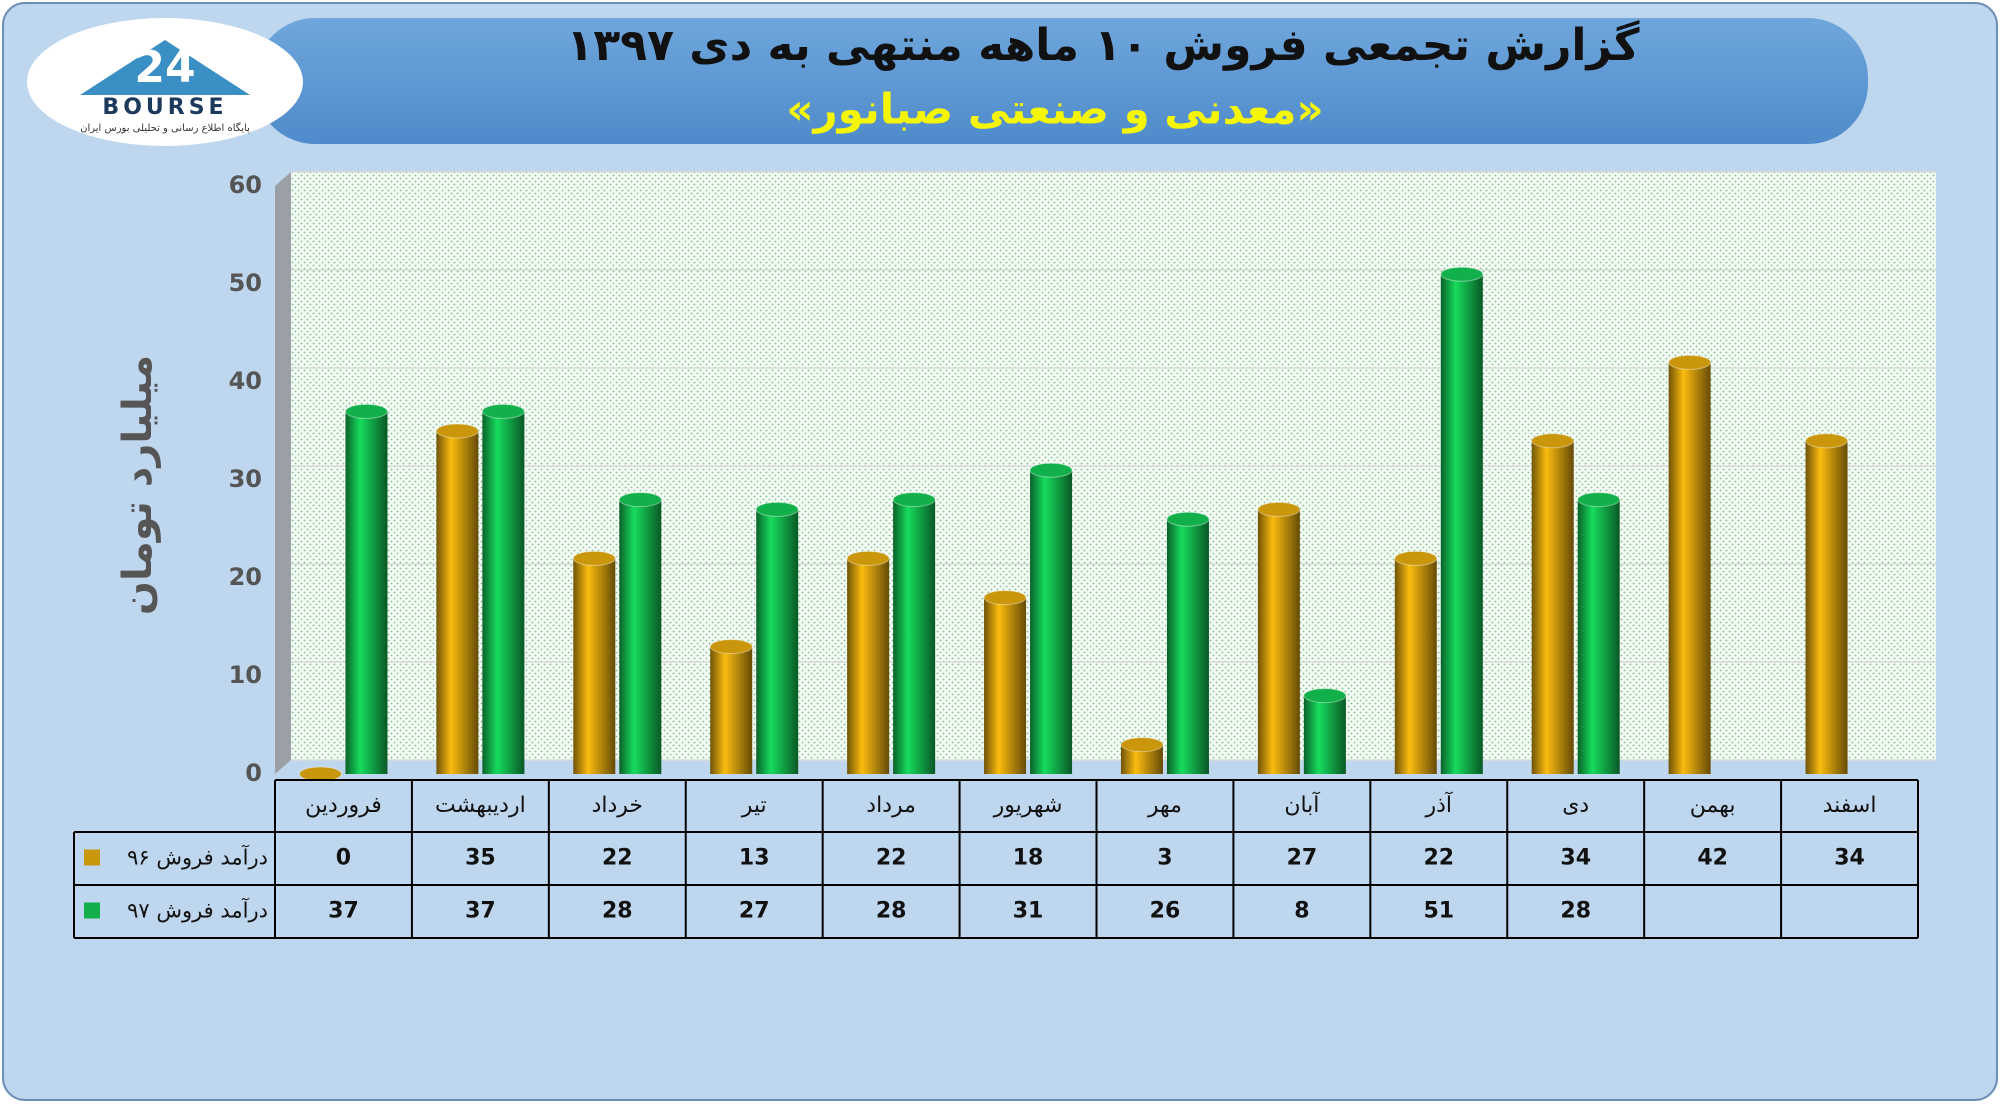 This screenshot has height=1107, width=2000. What do you see at coordinates (253, 773) in the screenshot?
I see `y-tick-label: 0` at bounding box center [253, 773].